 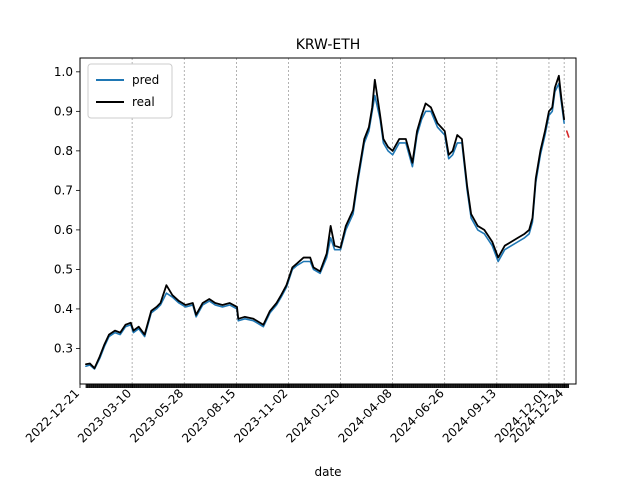 What do you see at coordinates (63, 348) in the screenshot?
I see `y-tick-label: 0.3` at bounding box center [63, 348].